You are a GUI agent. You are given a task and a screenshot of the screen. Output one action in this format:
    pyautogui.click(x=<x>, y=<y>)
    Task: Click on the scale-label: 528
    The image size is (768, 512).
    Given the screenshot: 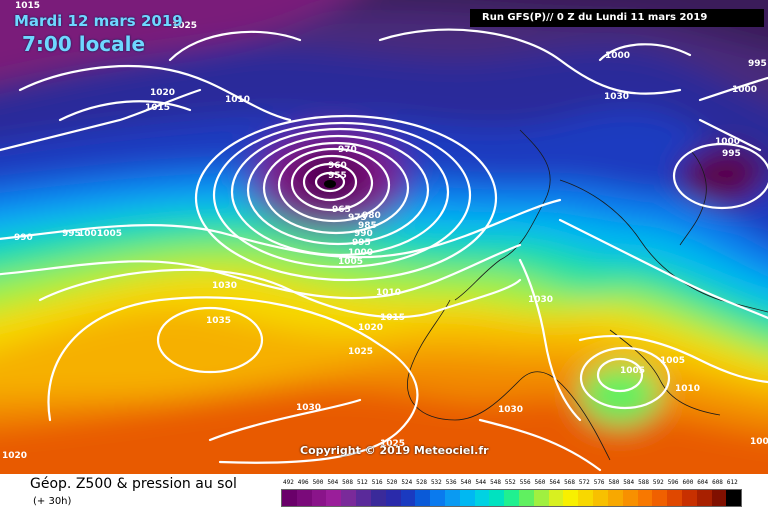 What is the action you would take?
    pyautogui.click(x=421, y=482)
    